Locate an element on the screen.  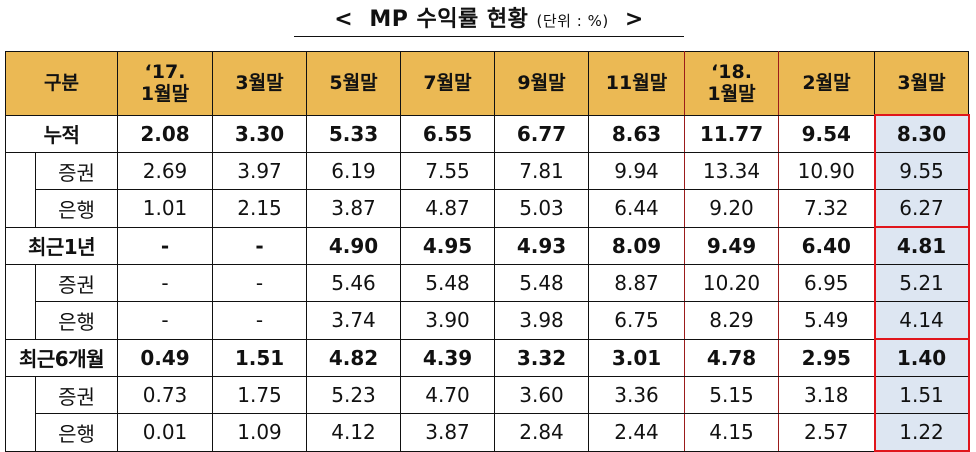
cell-mar: 1.75 is located at coordinates (259, 395).